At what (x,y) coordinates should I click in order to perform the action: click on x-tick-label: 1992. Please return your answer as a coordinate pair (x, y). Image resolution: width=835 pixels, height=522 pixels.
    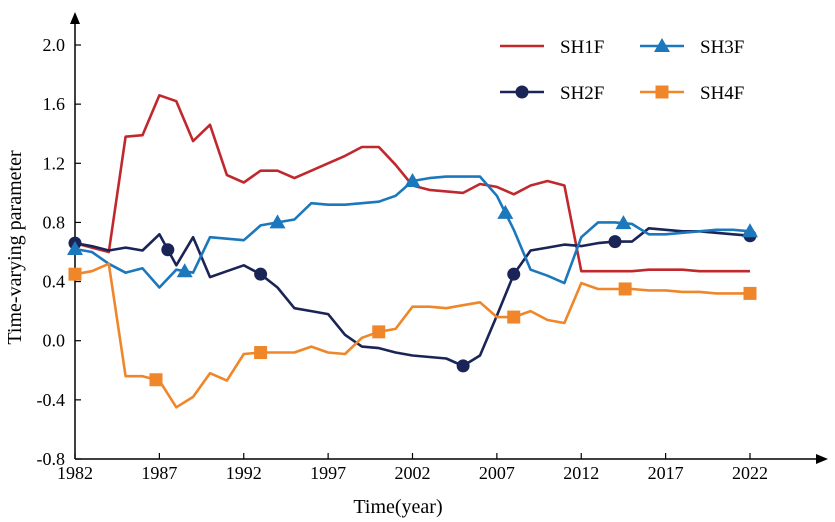
    Looking at the image, I should click on (244, 473).